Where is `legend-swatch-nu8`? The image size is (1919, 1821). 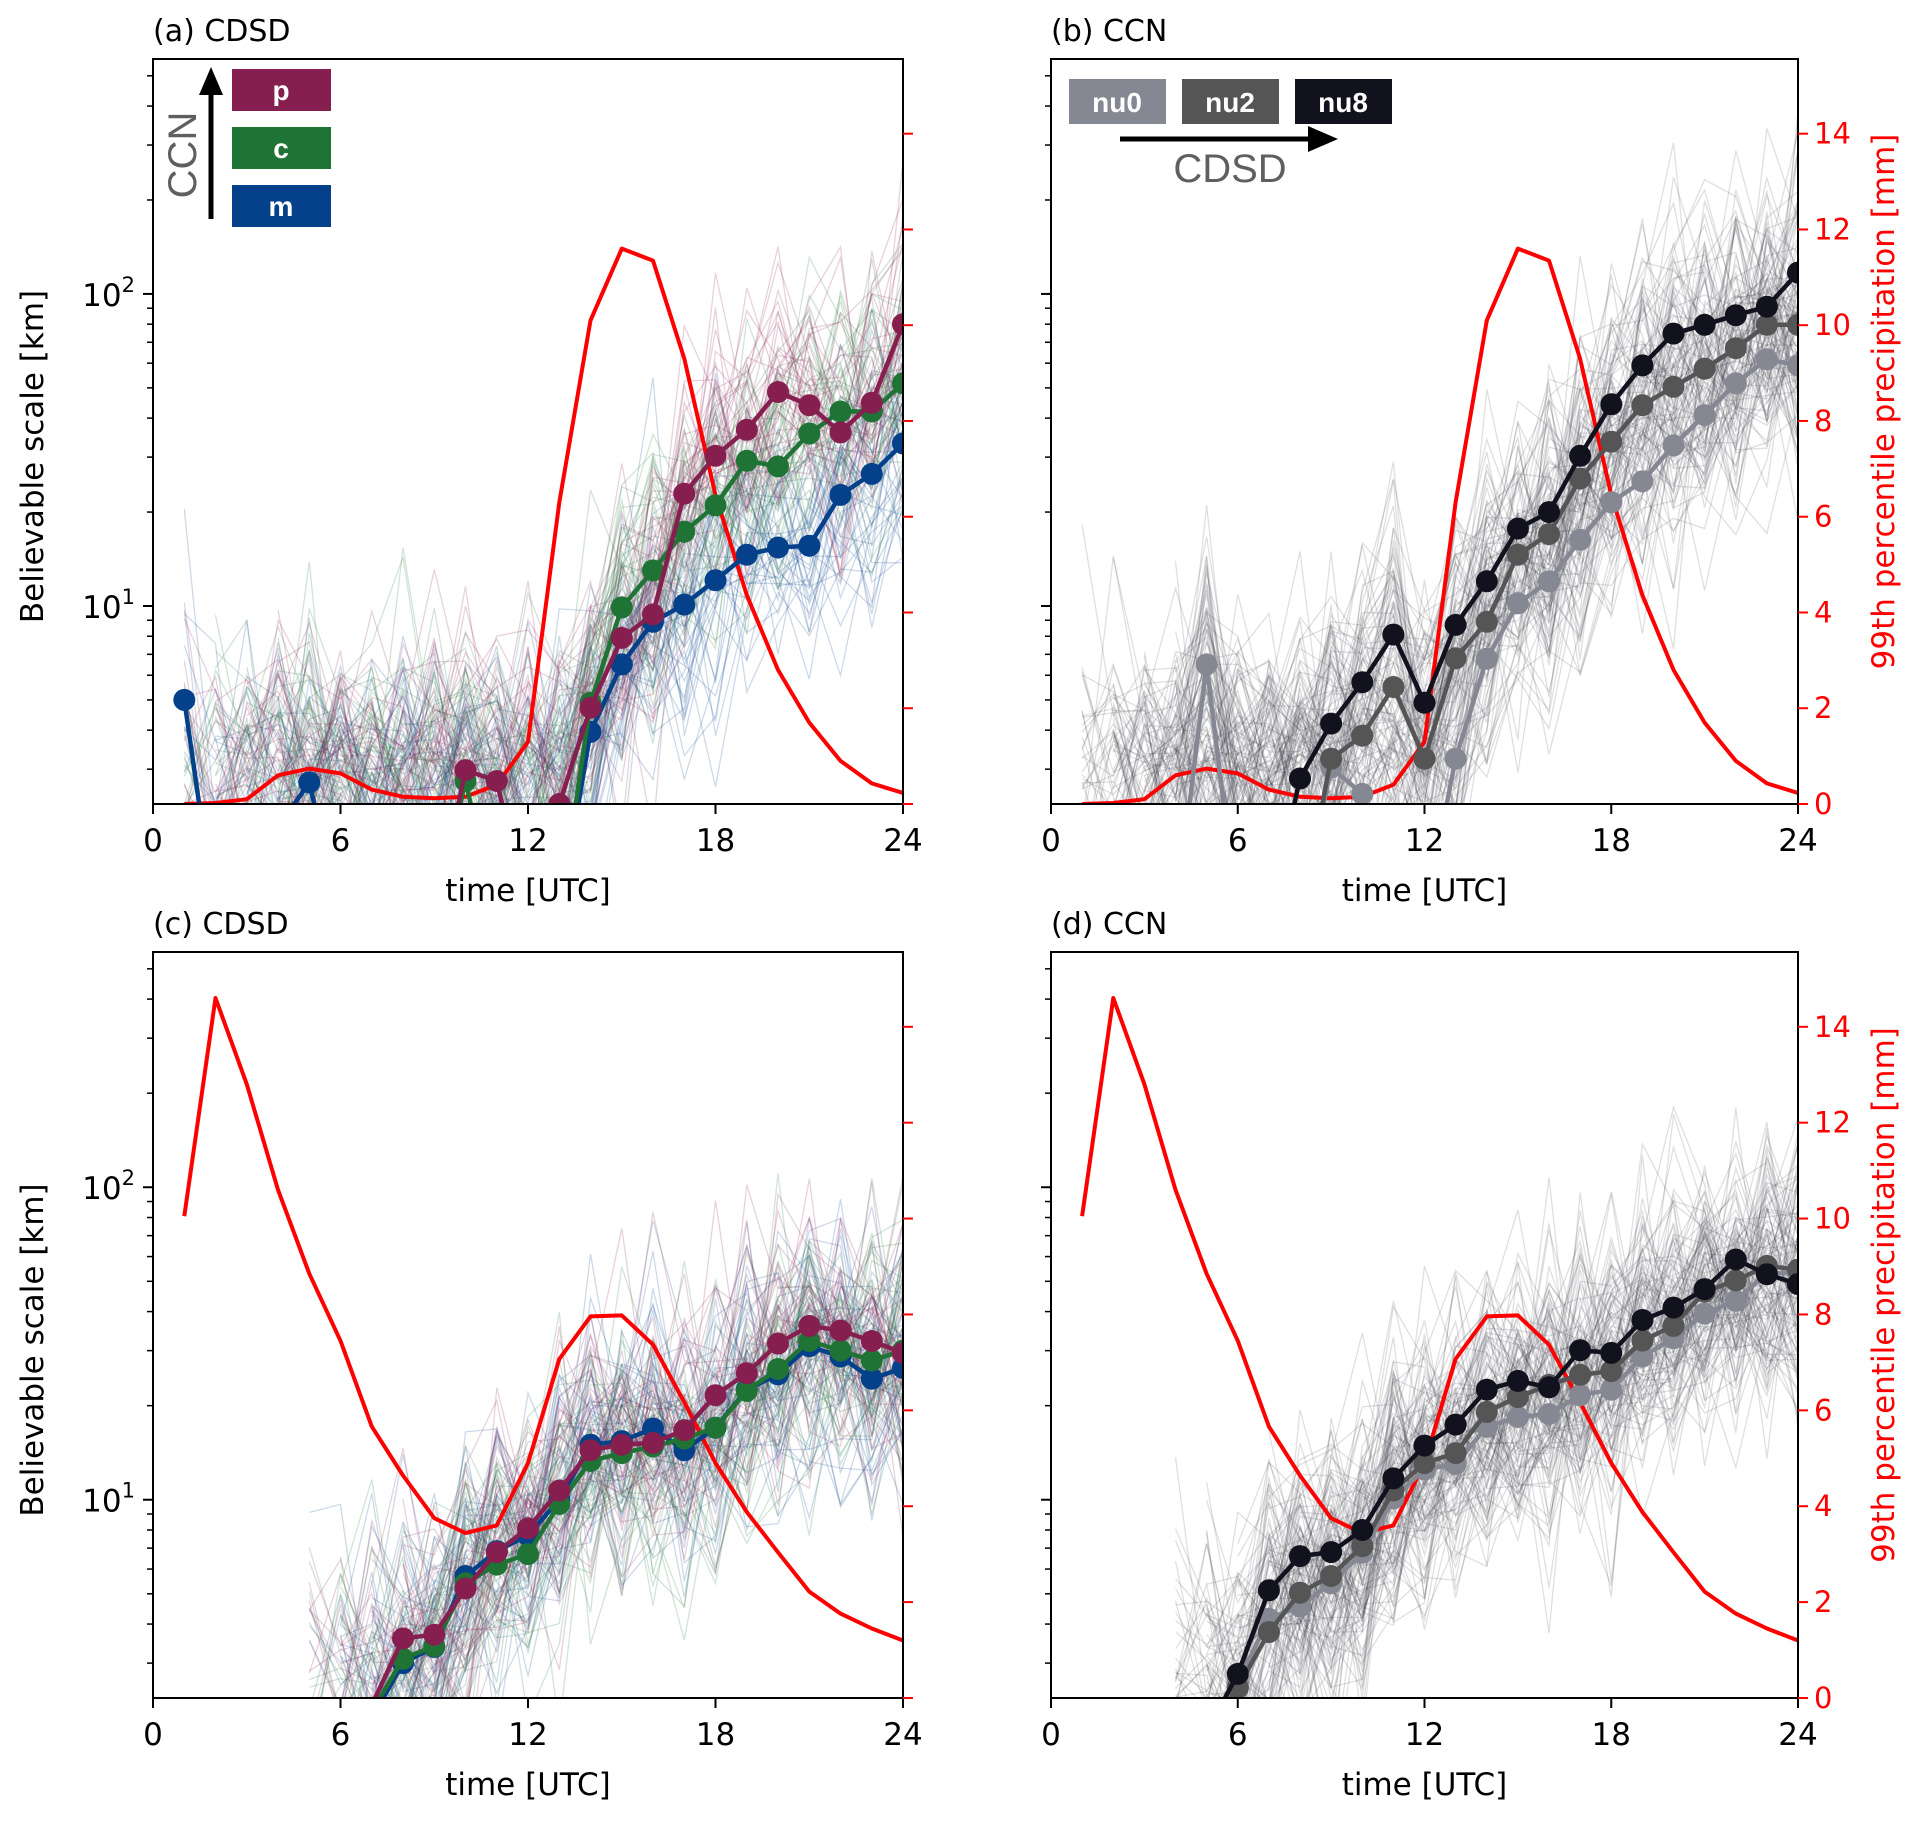 legend-swatch-nu8 is located at coordinates (1343, 101).